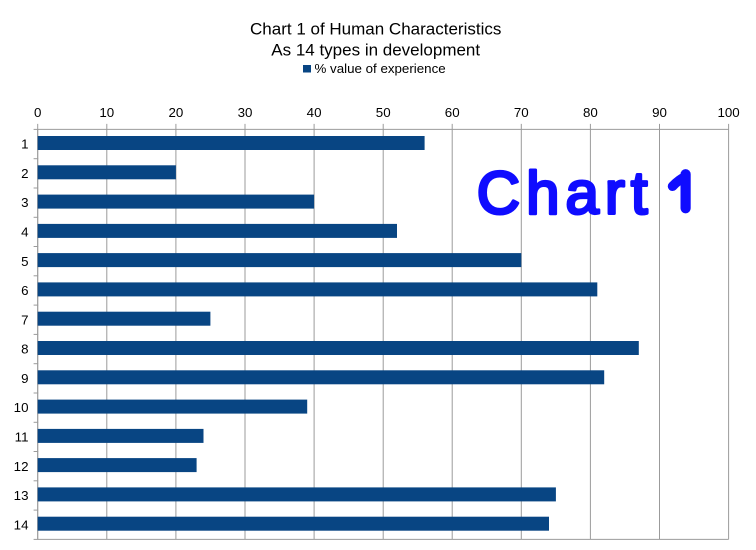 The width and height of the screenshot is (756, 550). Describe the element at coordinates (24, 378) in the screenshot. I see `svg-text: 9` at that location.